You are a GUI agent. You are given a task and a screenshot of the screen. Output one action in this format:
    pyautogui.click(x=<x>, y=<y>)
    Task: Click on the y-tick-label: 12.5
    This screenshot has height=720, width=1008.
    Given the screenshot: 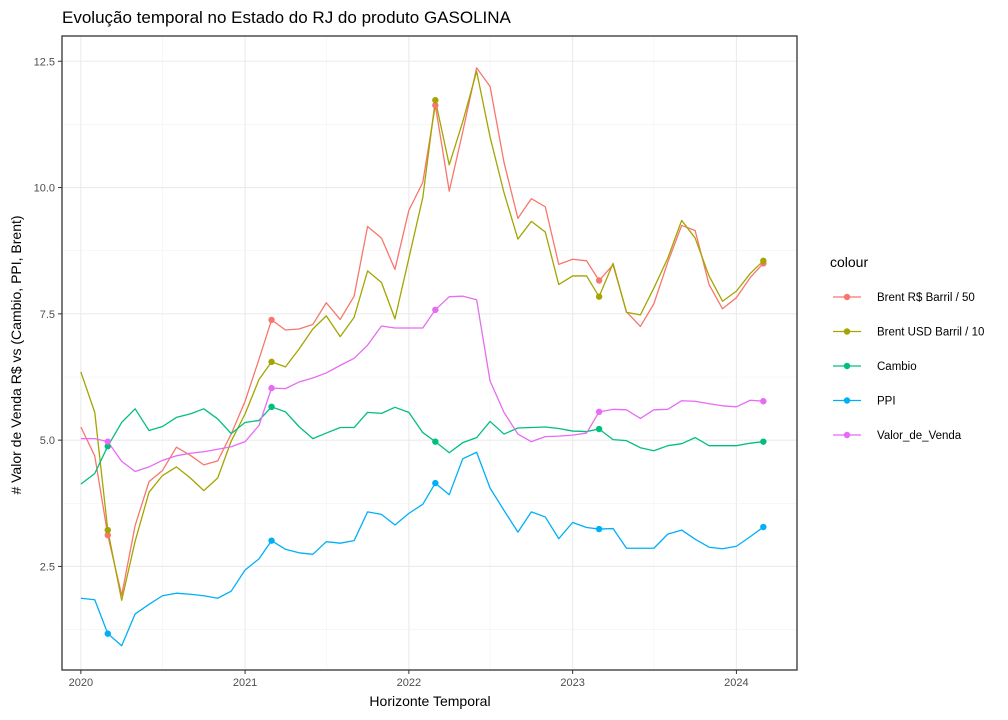 What is the action you would take?
    pyautogui.click(x=44, y=62)
    